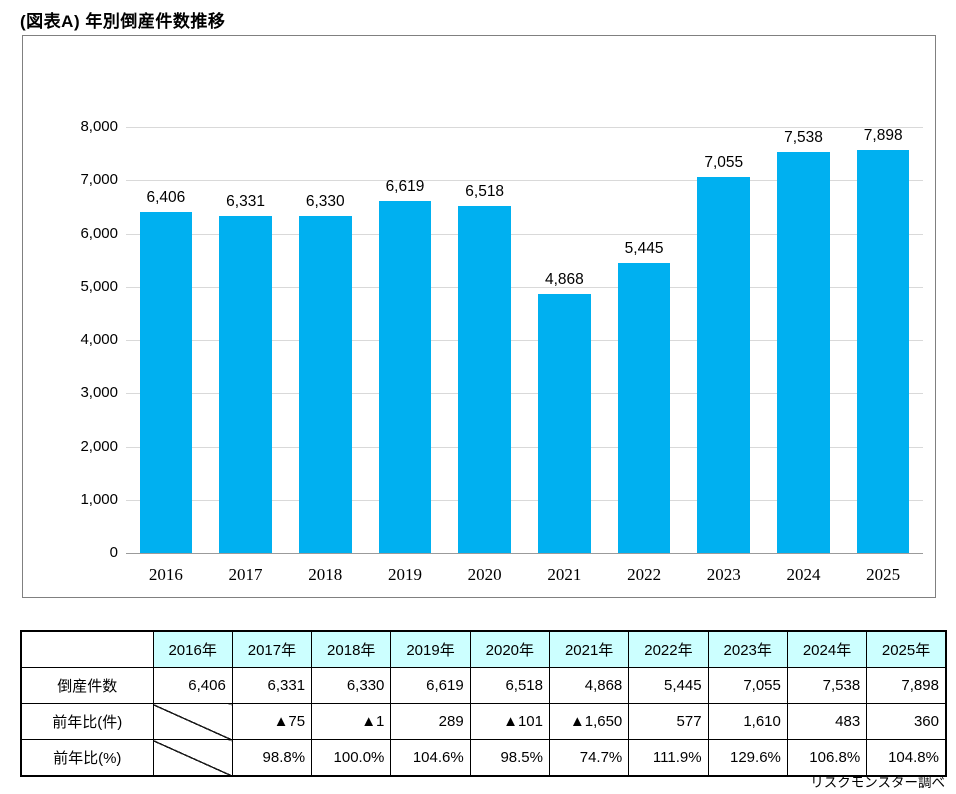 The height and width of the screenshot is (794, 956). What do you see at coordinates (668, 758) in the screenshot?
I see `table-value-cell: 111.9%` at bounding box center [668, 758].